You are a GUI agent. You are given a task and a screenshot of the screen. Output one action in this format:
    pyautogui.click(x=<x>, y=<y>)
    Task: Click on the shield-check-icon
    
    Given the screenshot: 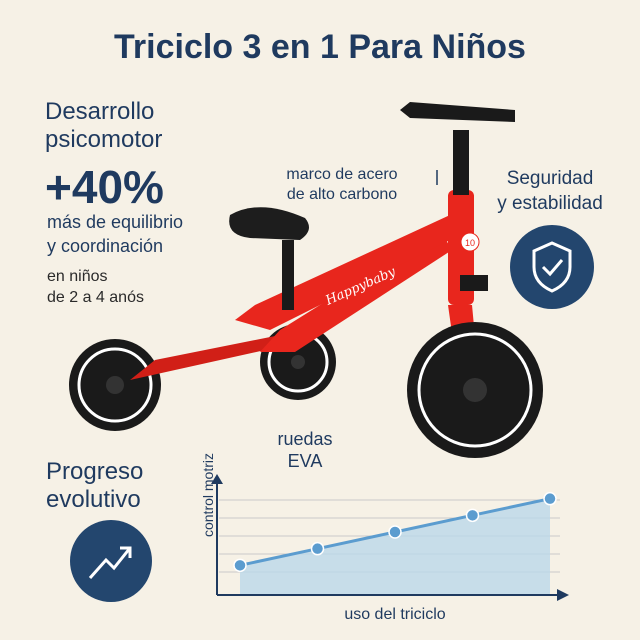 What is the action you would take?
    pyautogui.click(x=552, y=267)
    